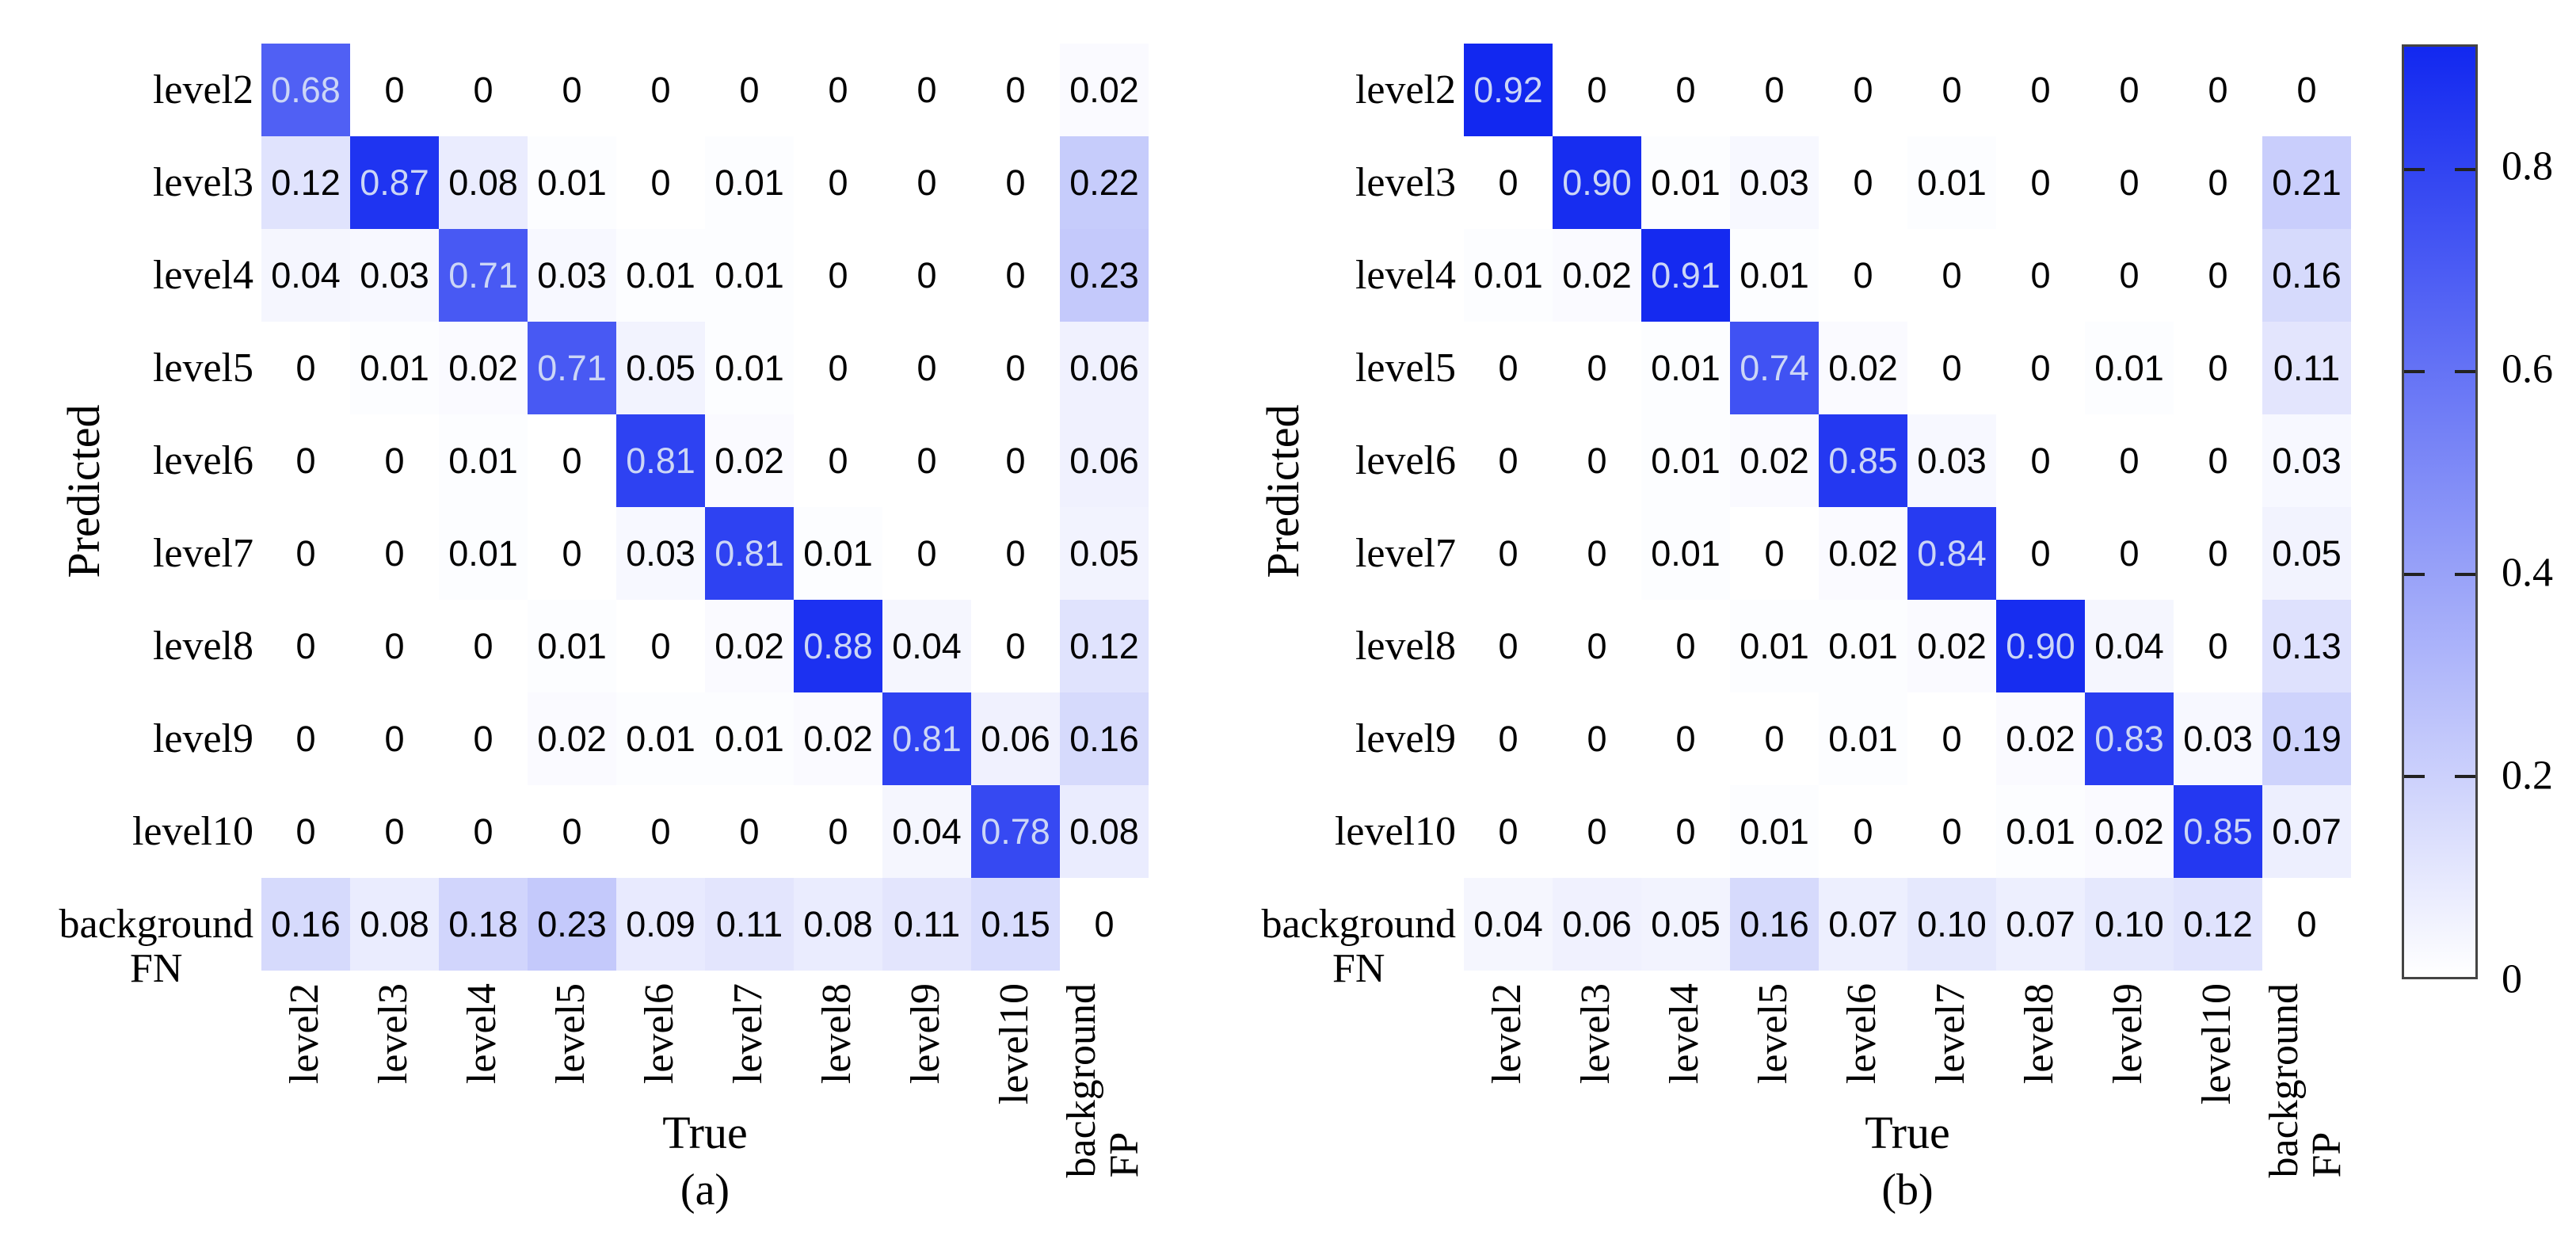  What do you see at coordinates (192, 831) in the screenshot?
I see `row-label-level10: level10` at bounding box center [192, 831].